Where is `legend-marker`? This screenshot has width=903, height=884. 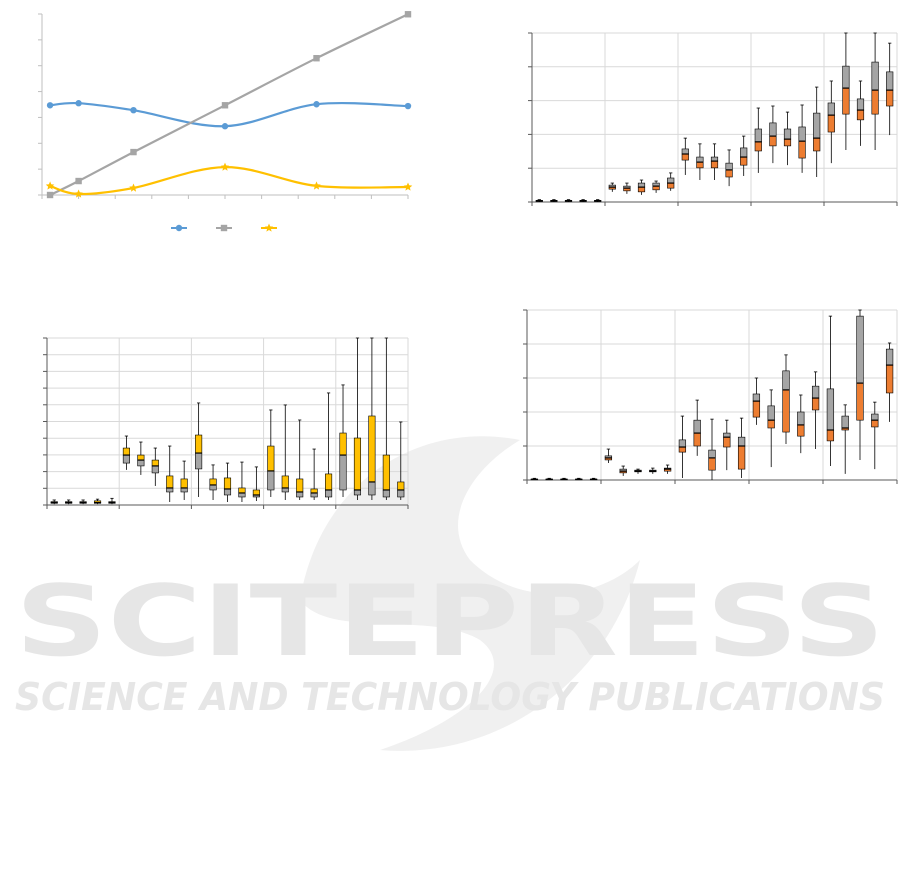 legend-marker is located at coordinates (269, 227).